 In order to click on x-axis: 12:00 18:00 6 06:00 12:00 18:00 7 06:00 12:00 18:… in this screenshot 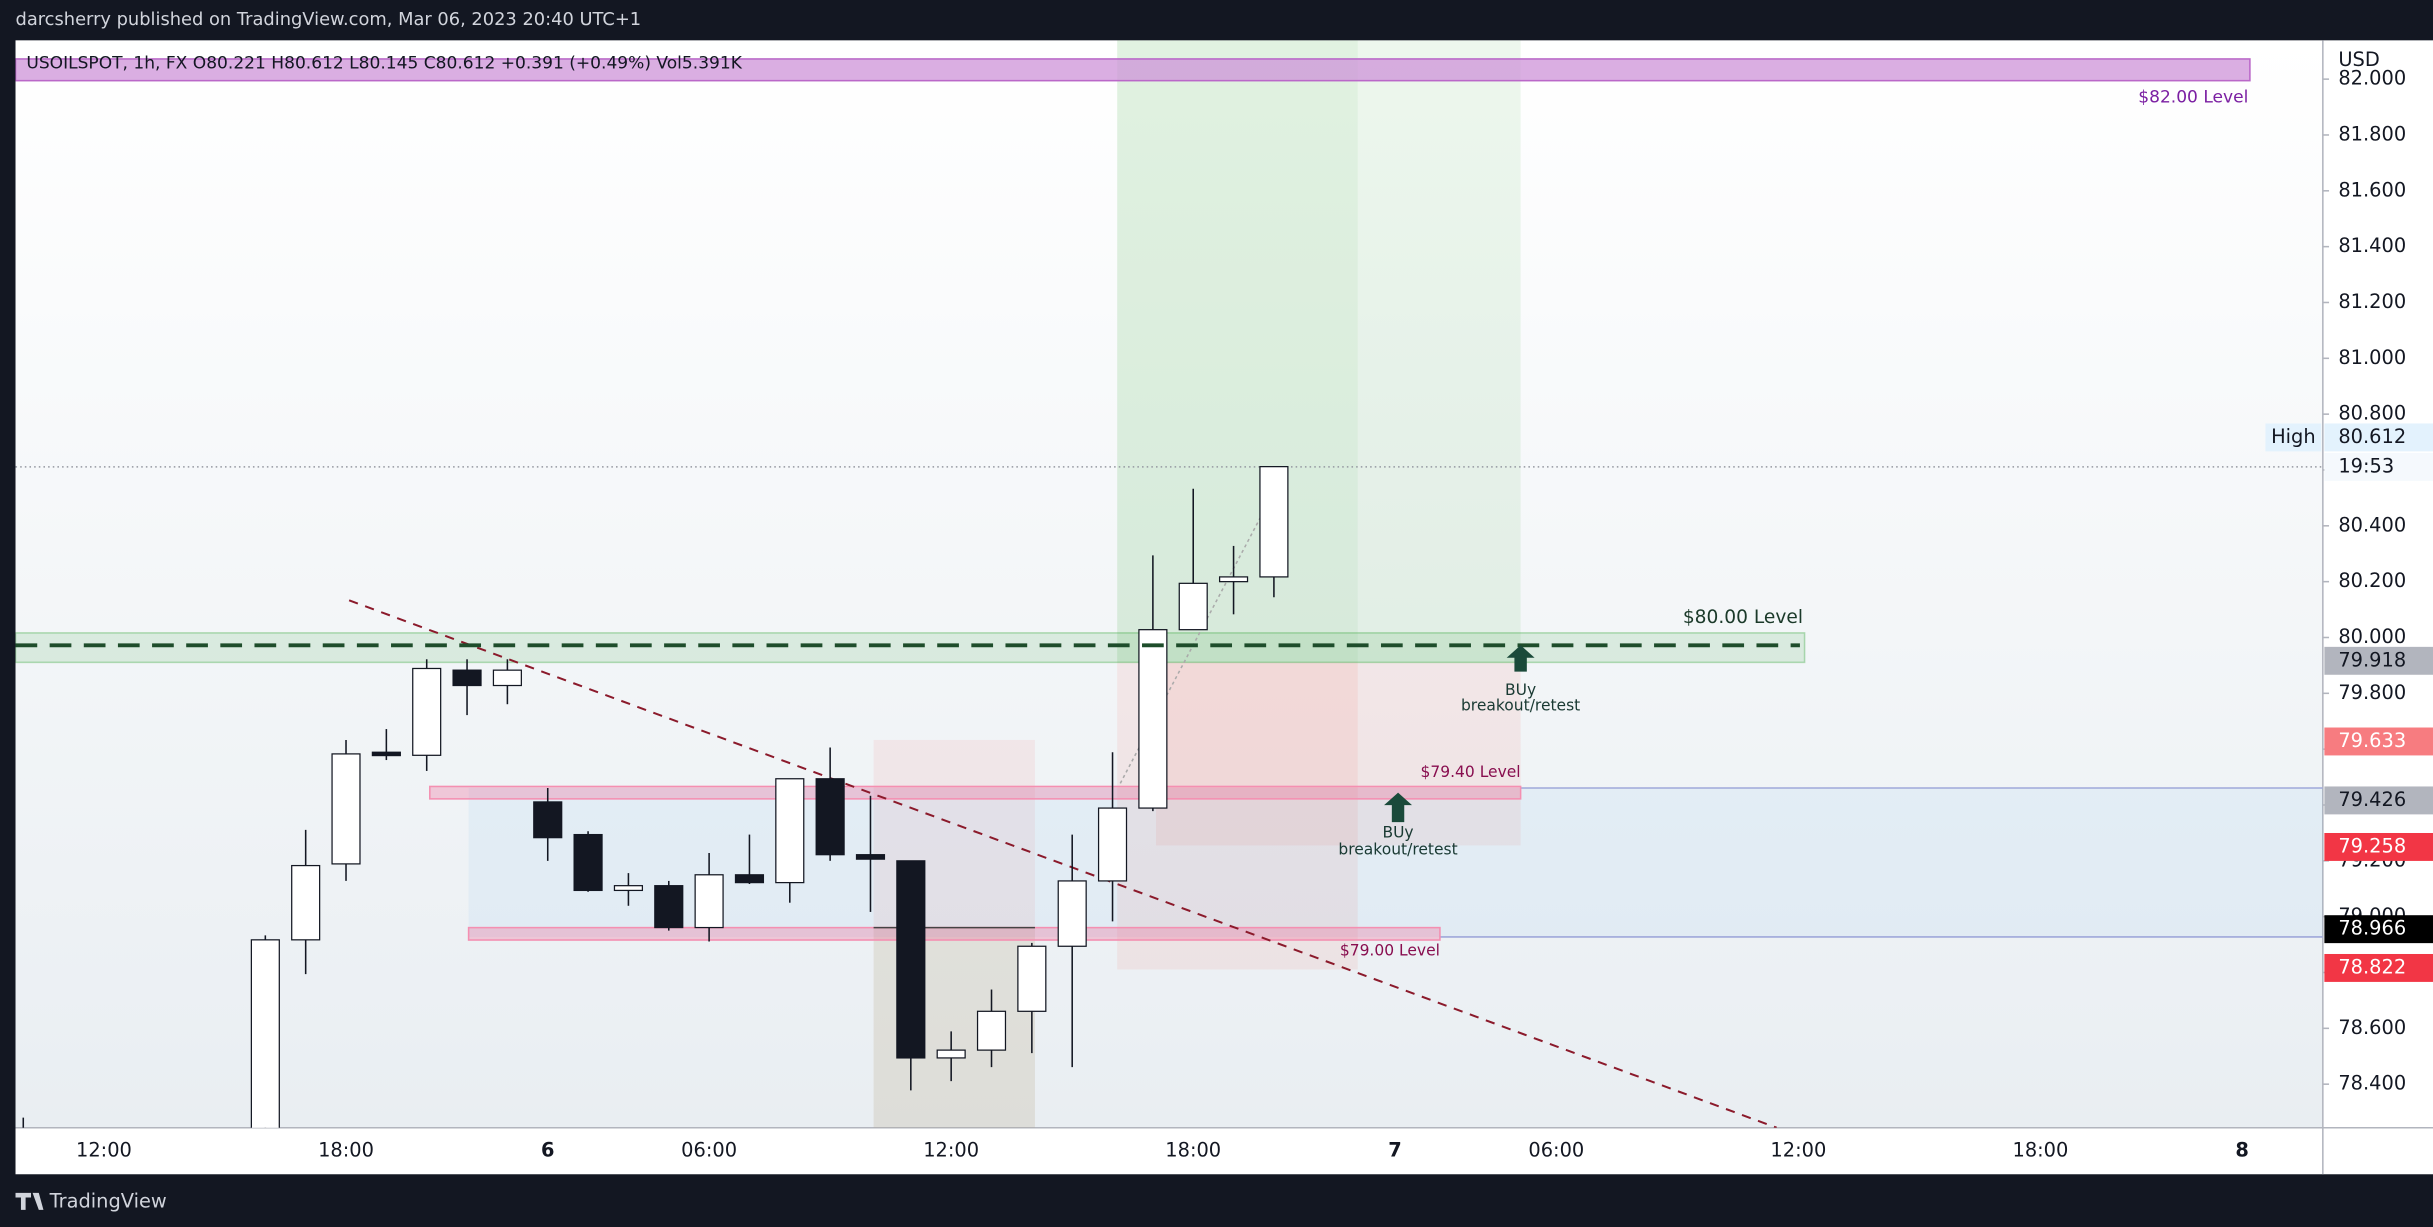, I will do `click(1162, 1149)`.